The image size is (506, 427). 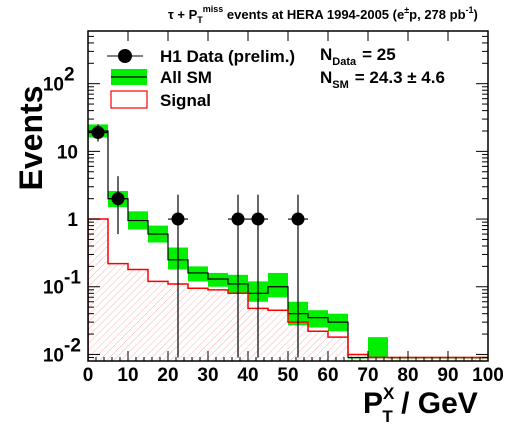 What do you see at coordinates (447, 375) in the screenshot?
I see `x-tick-label: 90` at bounding box center [447, 375].